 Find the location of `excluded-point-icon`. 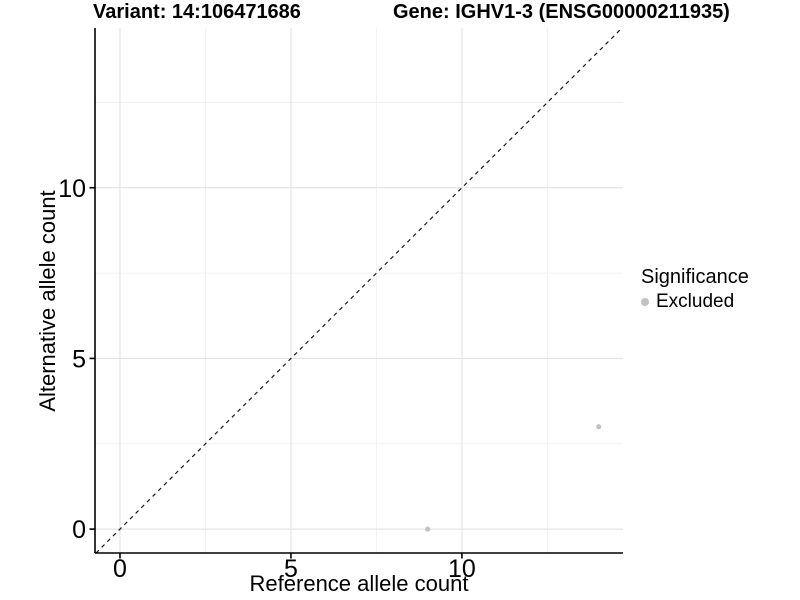

excluded-point-icon is located at coordinates (645, 302).